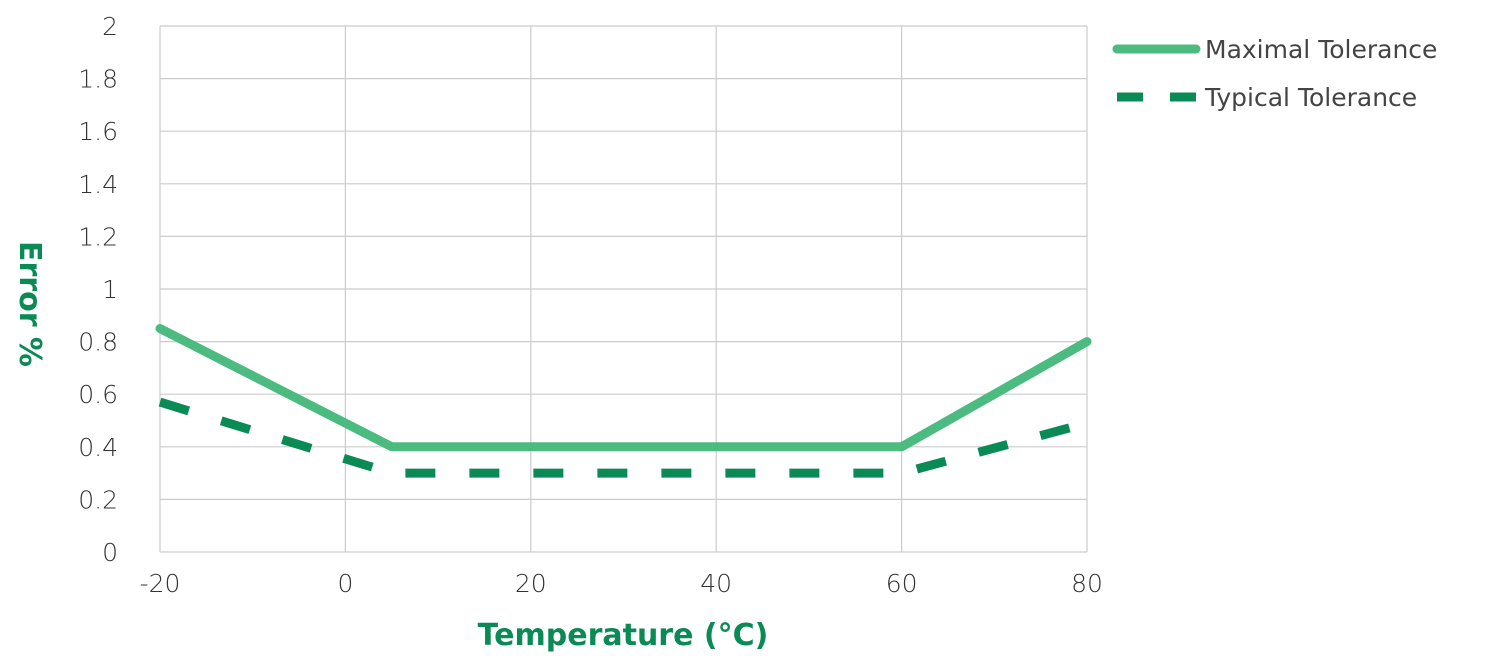 The image size is (1488, 656). I want to click on x-tick-label: -20, so click(160, 583).